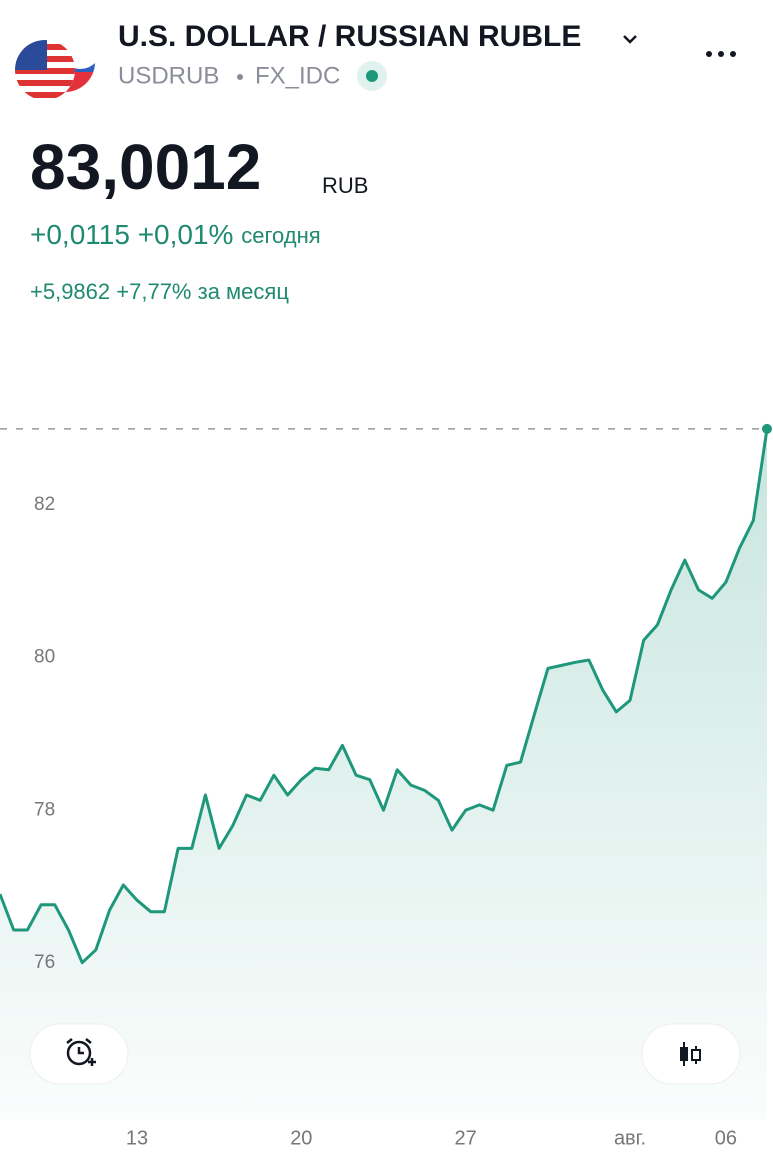 The height and width of the screenshot is (1165, 773). Describe the element at coordinates (630, 39) in the screenshot. I see `dropdown-chevron` at that location.